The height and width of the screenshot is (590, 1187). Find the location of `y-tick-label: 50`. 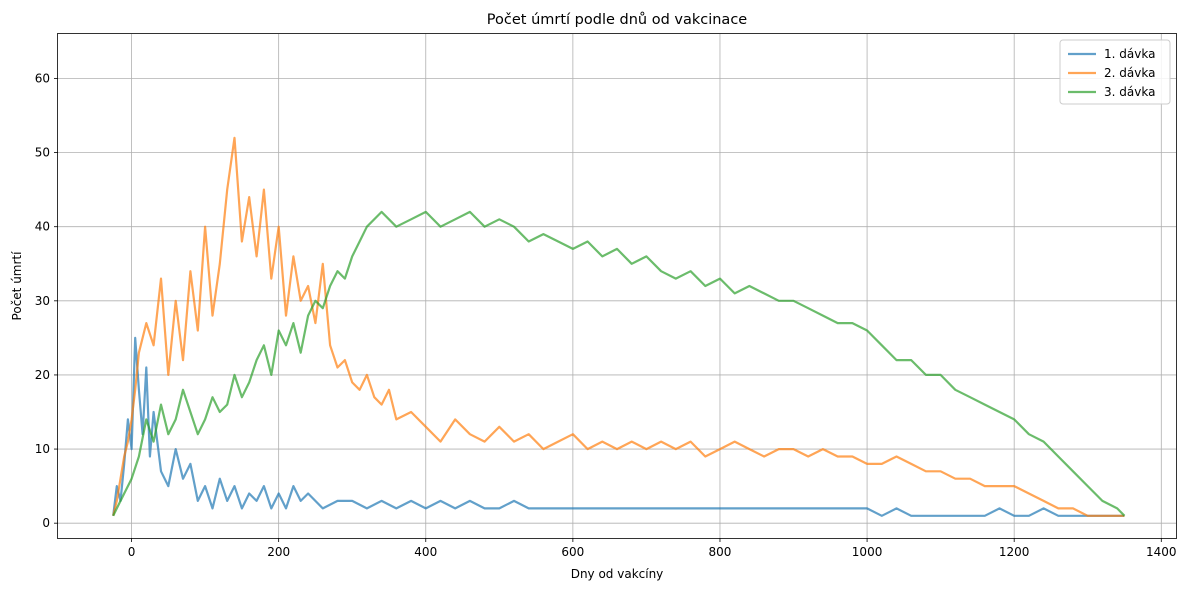

y-tick-label: 50 is located at coordinates (42, 153).